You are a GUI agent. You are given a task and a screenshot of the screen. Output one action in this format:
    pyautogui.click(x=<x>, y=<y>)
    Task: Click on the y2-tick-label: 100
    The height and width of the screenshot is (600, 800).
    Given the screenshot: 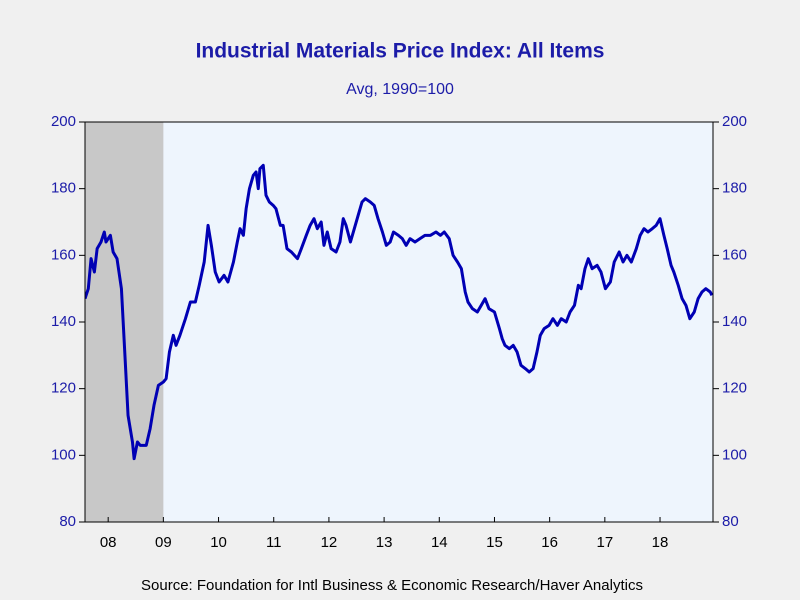 What is the action you would take?
    pyautogui.click(x=734, y=454)
    